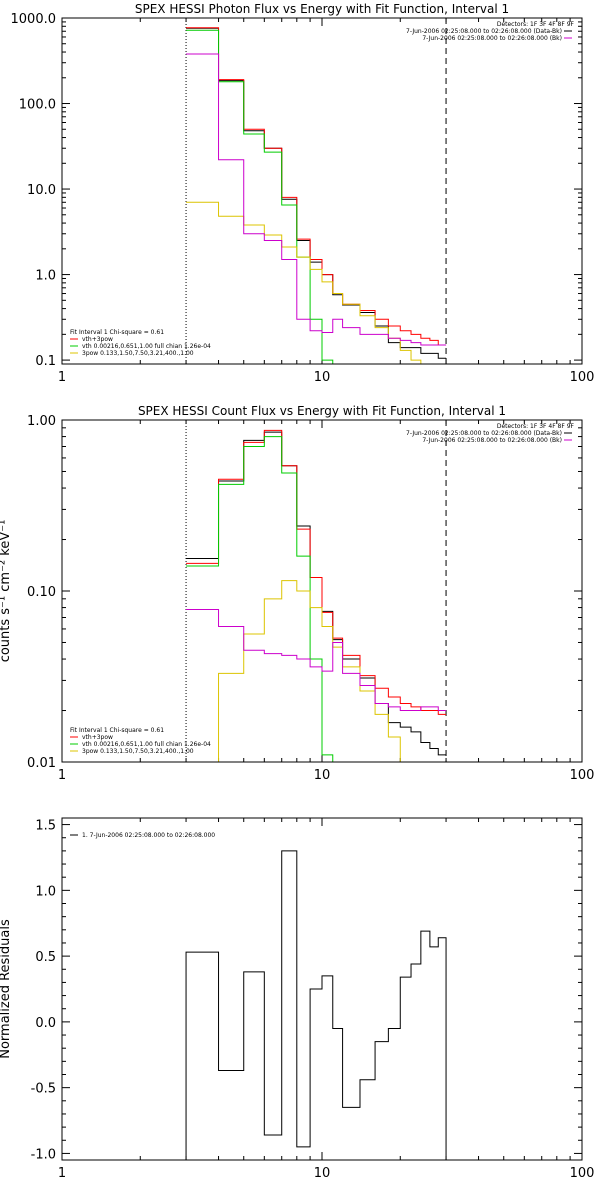  I want to click on y-tick-label: 1.00, so click(41, 421).